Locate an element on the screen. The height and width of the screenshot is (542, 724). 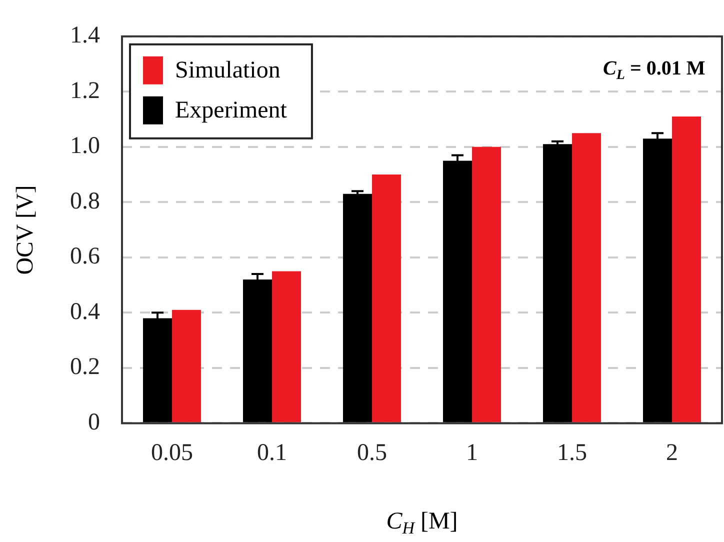
legend-label: Simulation is located at coordinates (227, 71).